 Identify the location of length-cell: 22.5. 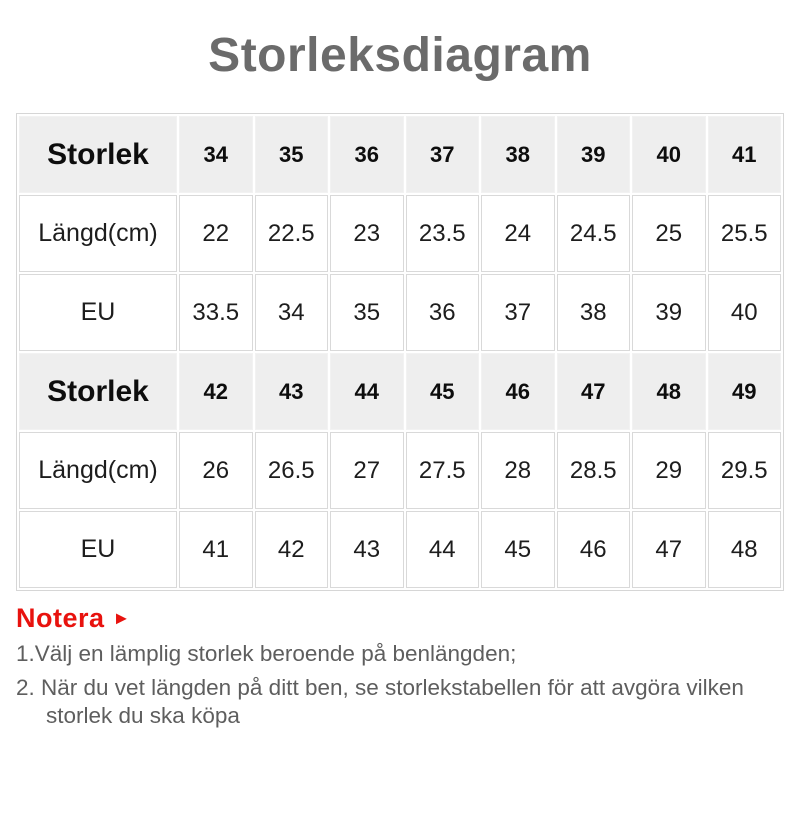
(291, 233).